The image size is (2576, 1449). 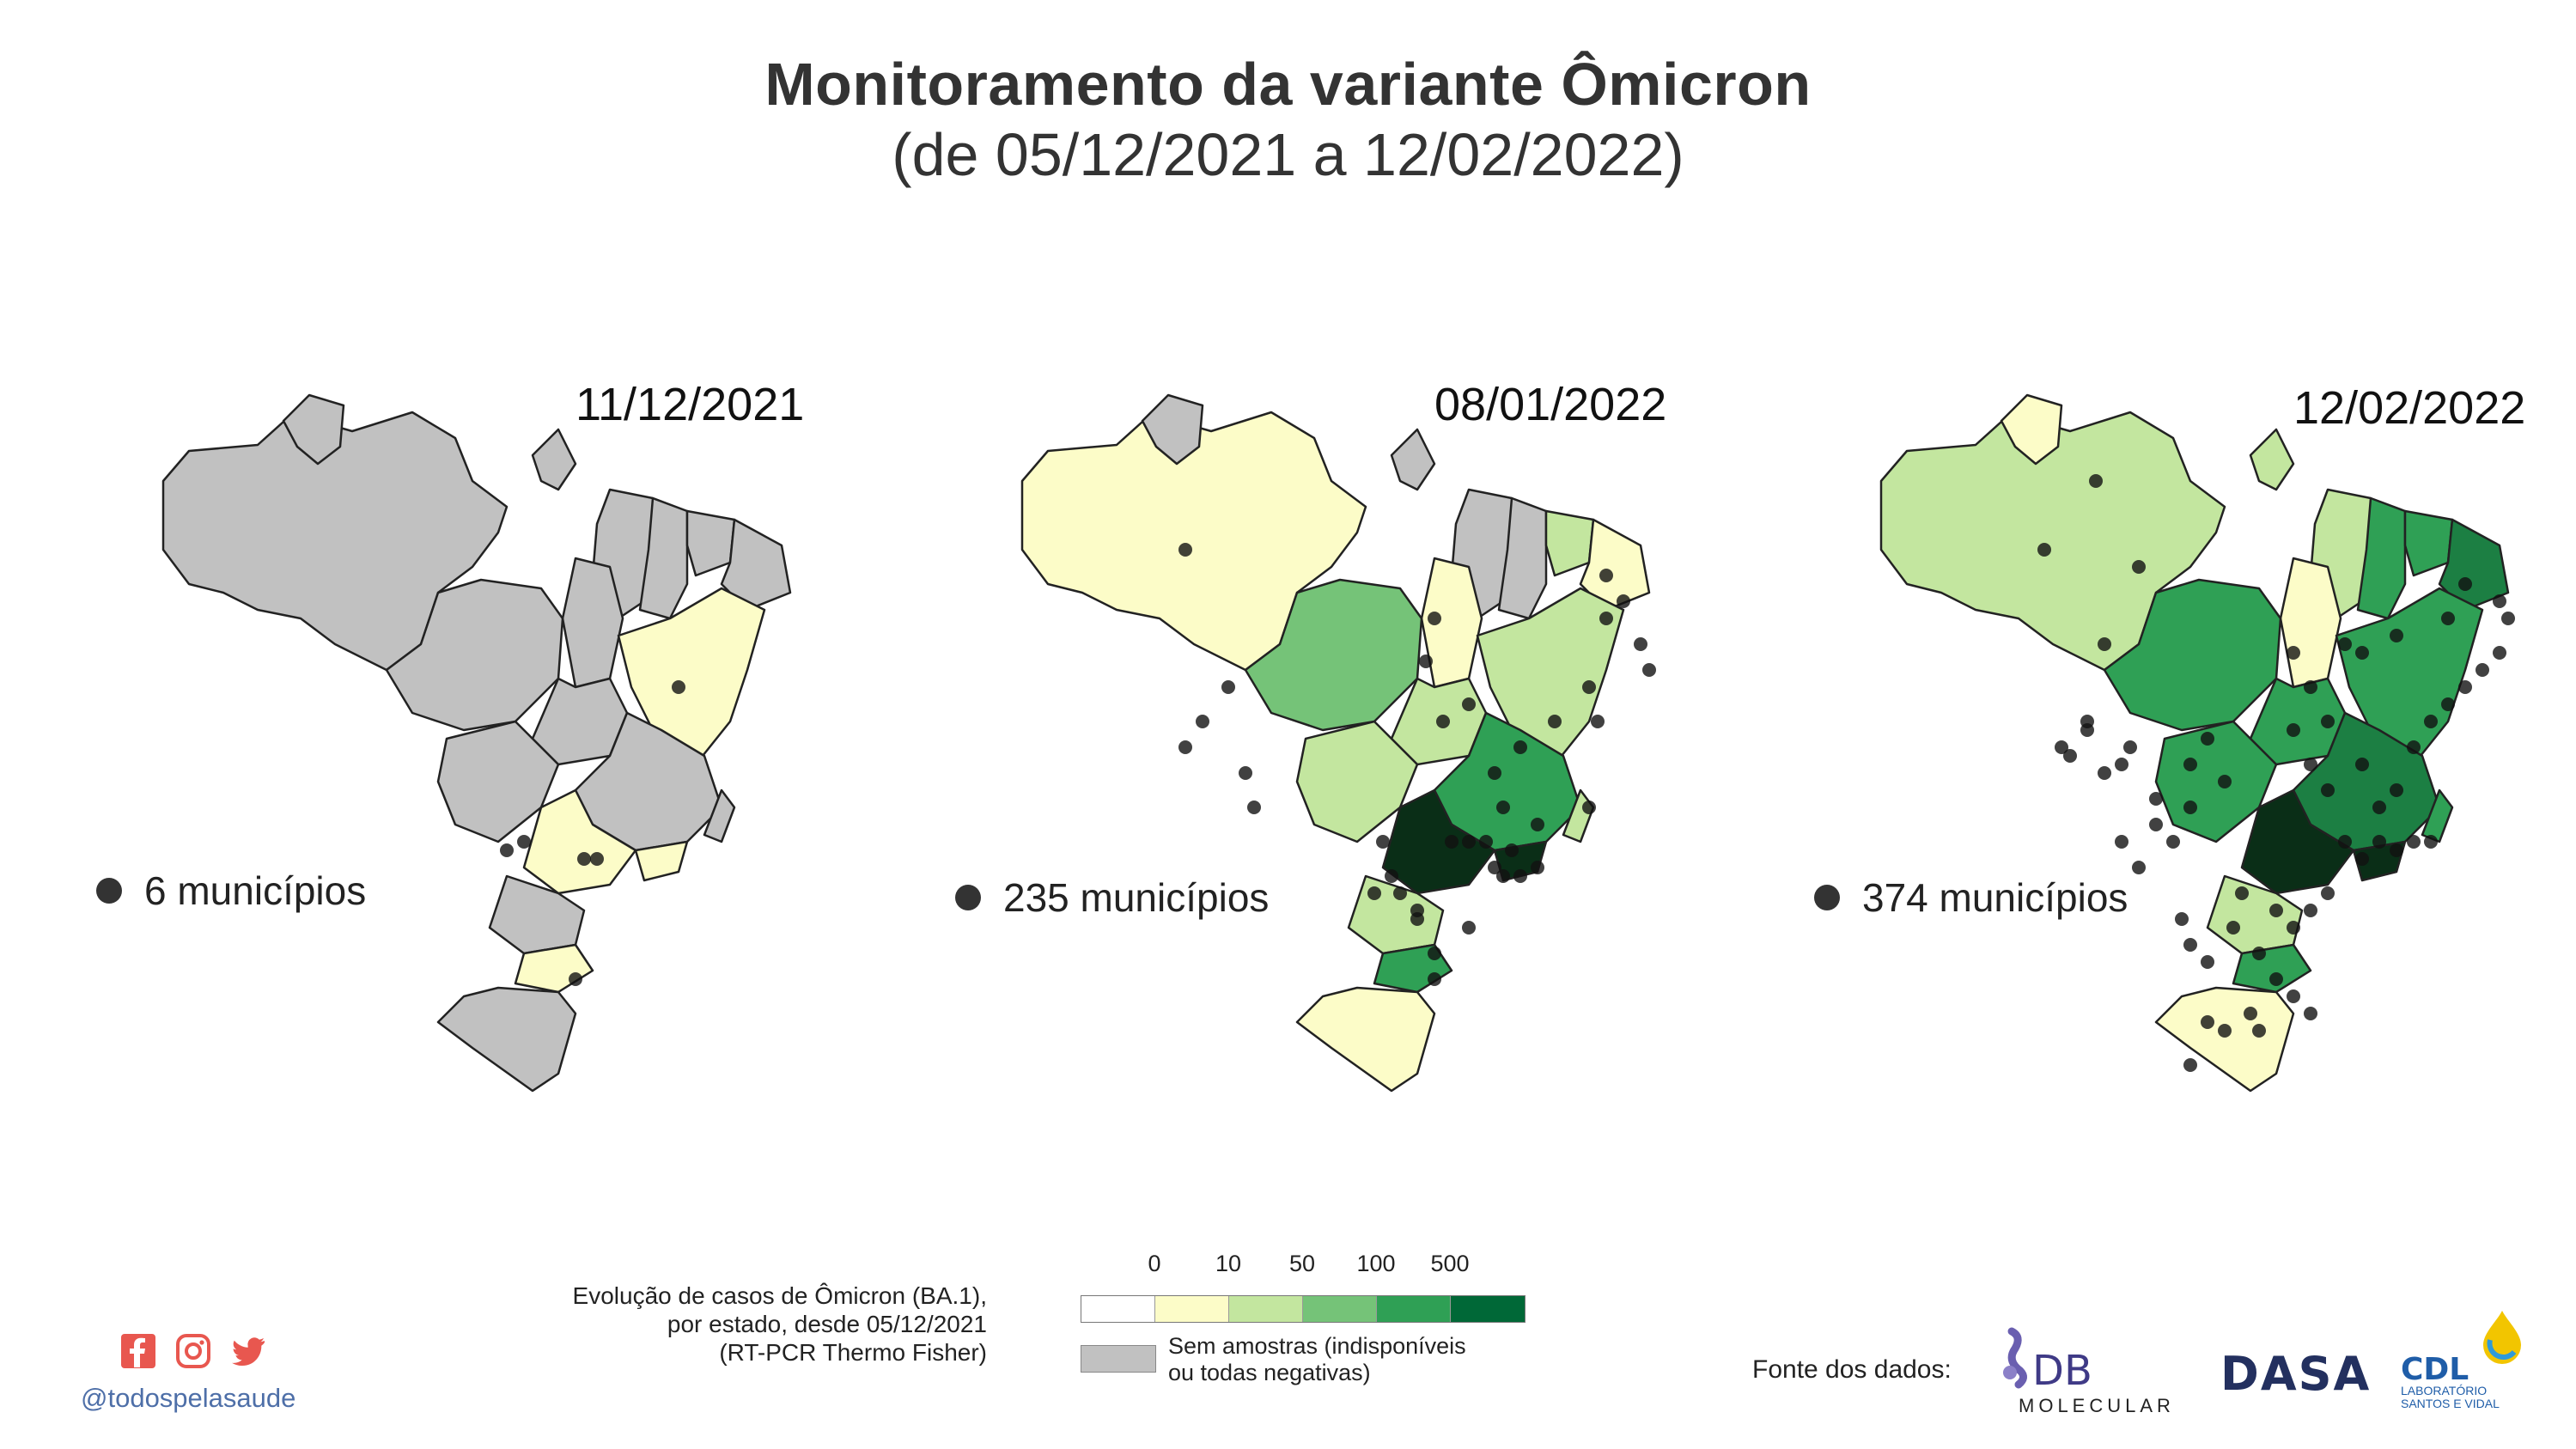 I want to click on db-logo-text: DB, so click(x=2062, y=1371).